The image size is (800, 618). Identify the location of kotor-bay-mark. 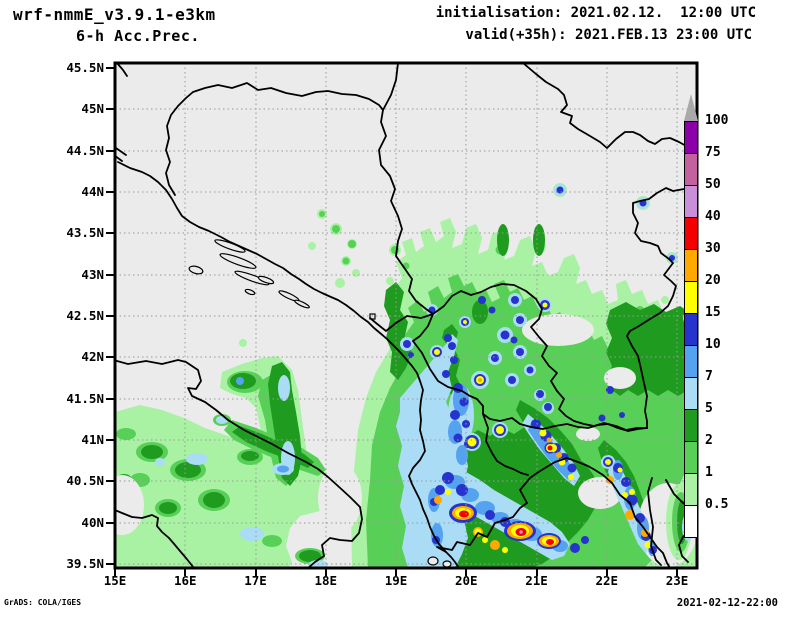
(372, 316).